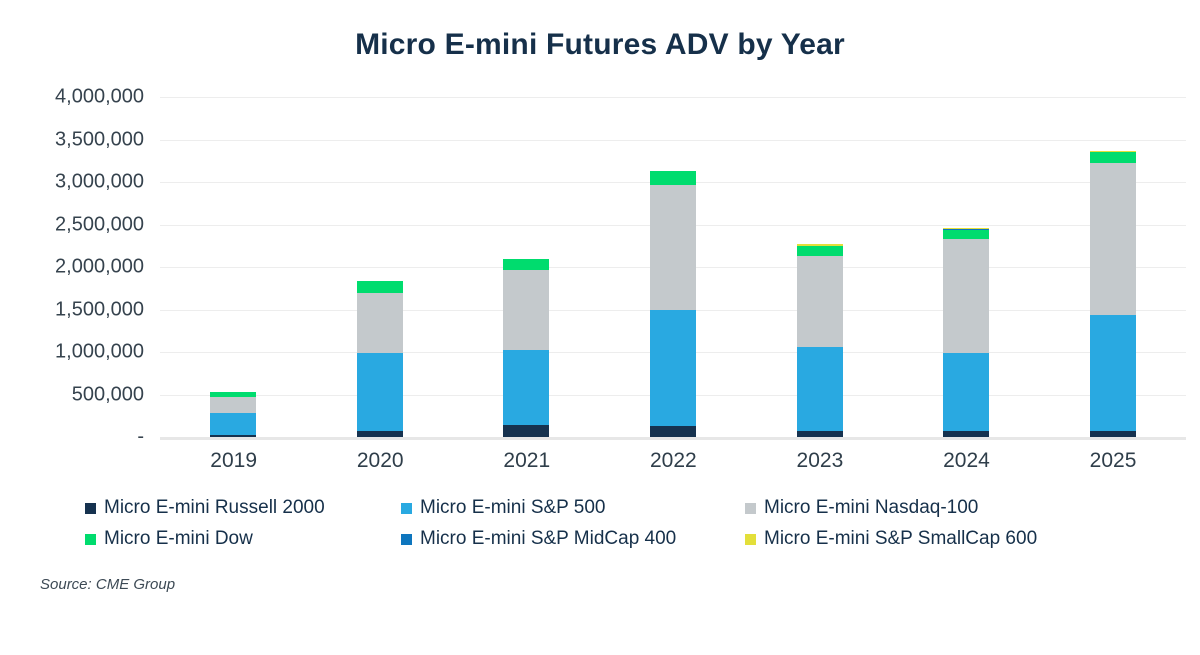 This screenshot has width=1200, height=655. I want to click on legend-label: Micro E-mini S&P MidCap 400, so click(548, 539).